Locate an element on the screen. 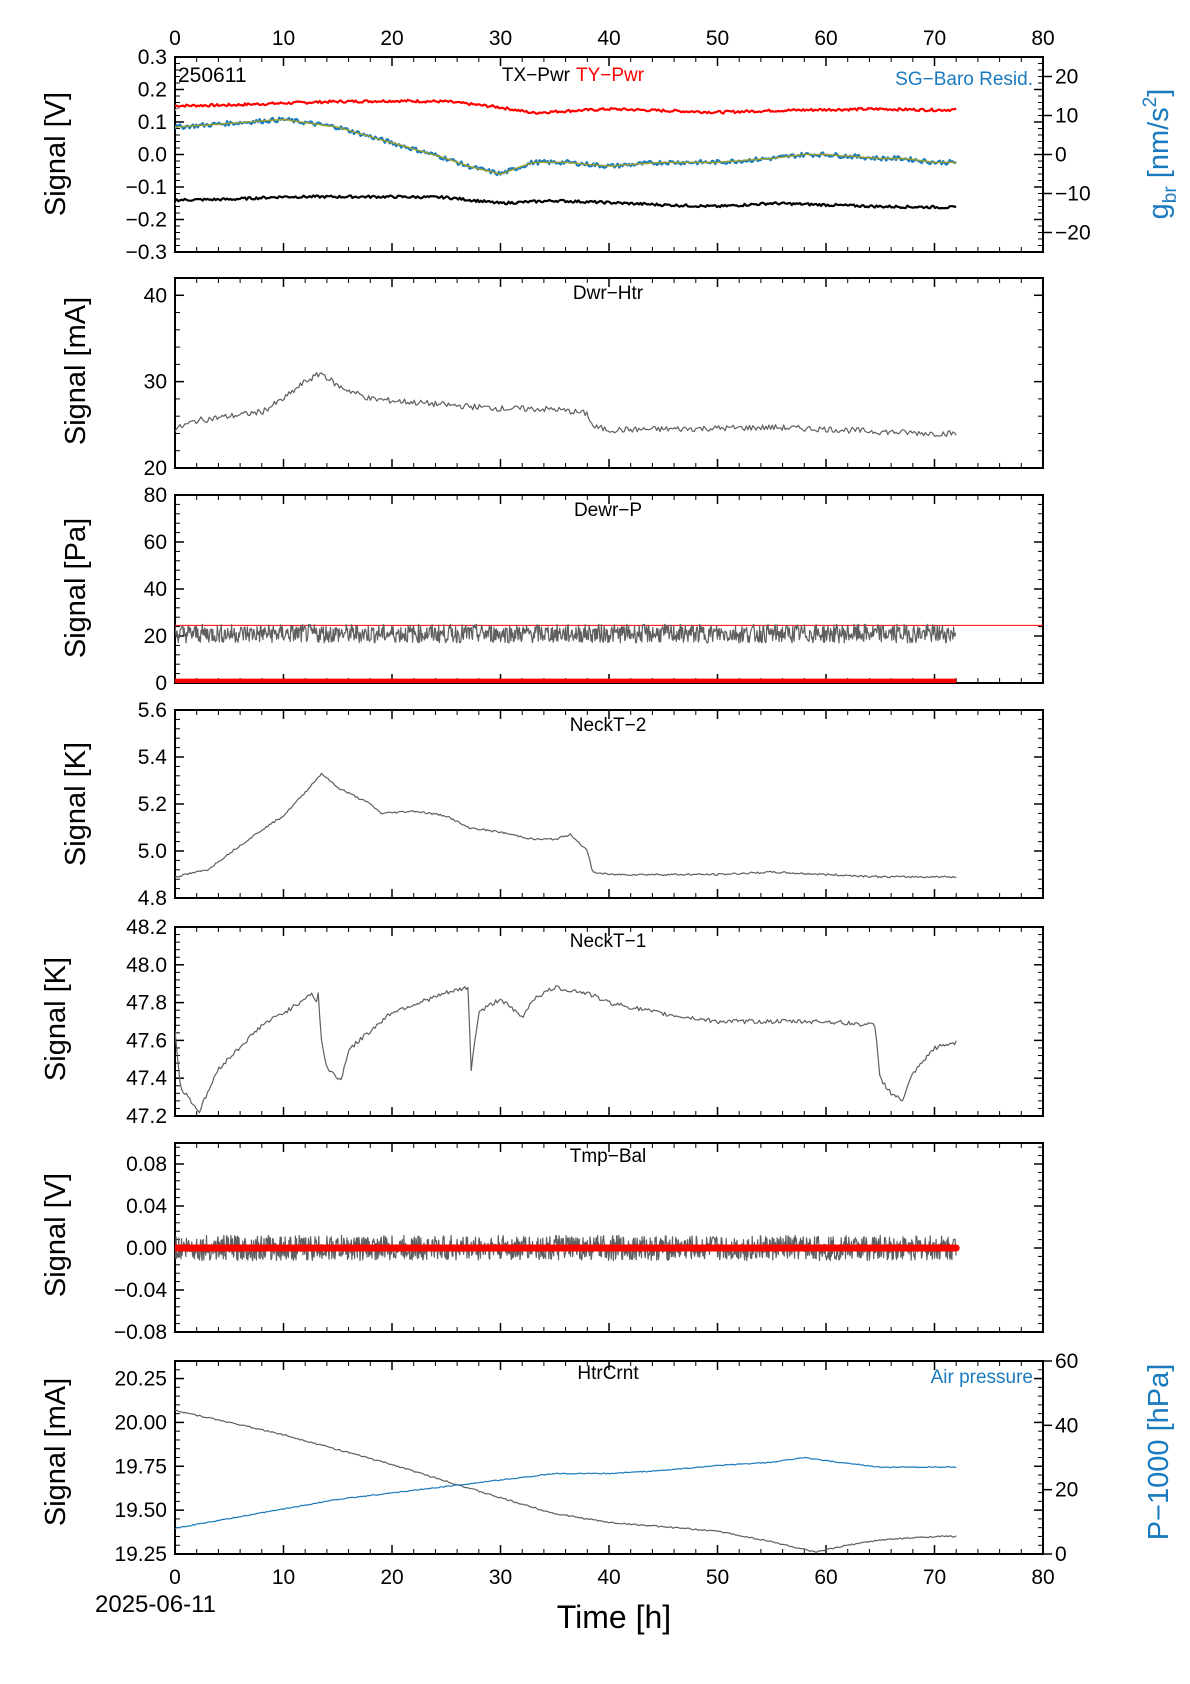  x-tick-label-top: 30 is located at coordinates (500, 38).